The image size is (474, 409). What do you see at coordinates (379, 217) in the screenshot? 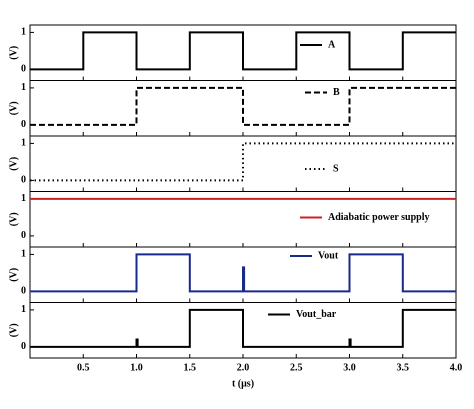
I see `legend-label: Adiabatic power supply` at bounding box center [379, 217].